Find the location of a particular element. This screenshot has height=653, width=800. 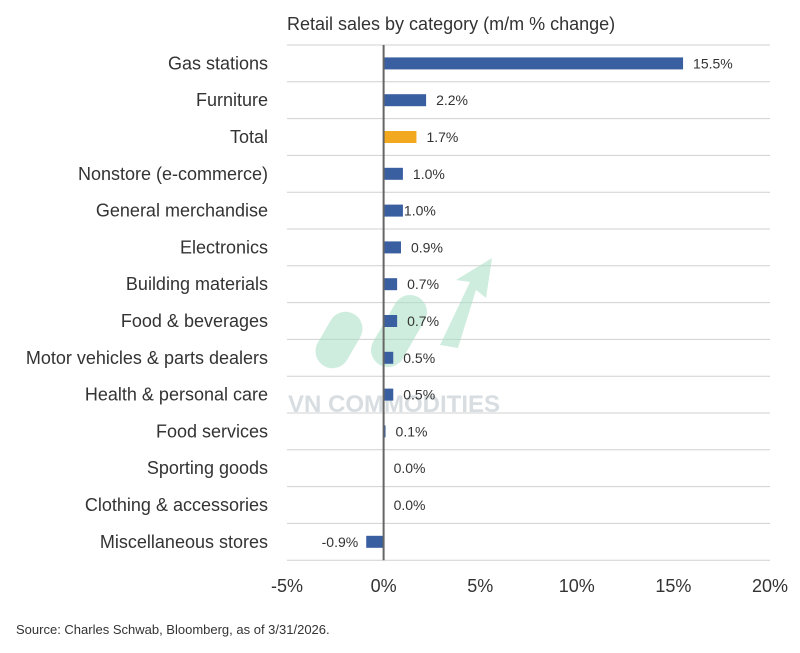

watermark-text: VN COMMODITIES is located at coordinates (394, 404).